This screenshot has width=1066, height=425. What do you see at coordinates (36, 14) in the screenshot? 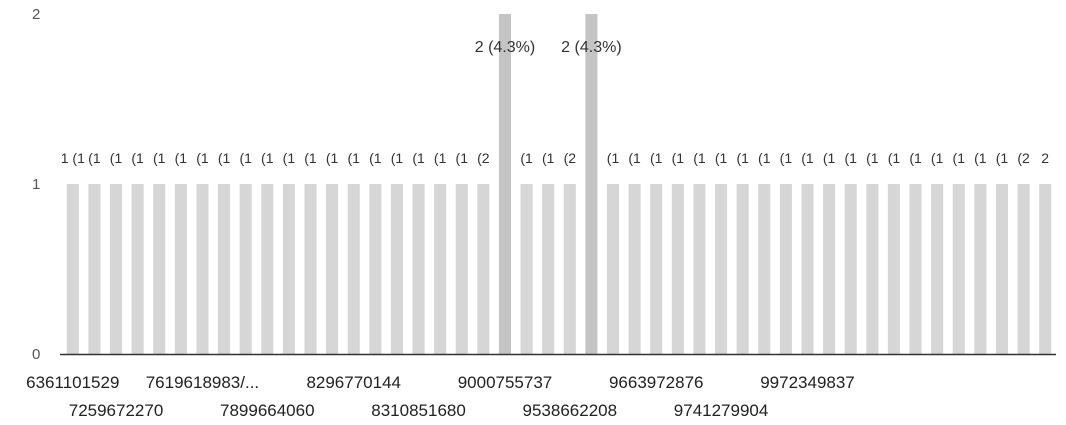
I see `y-tick-label: 2` at bounding box center [36, 14].